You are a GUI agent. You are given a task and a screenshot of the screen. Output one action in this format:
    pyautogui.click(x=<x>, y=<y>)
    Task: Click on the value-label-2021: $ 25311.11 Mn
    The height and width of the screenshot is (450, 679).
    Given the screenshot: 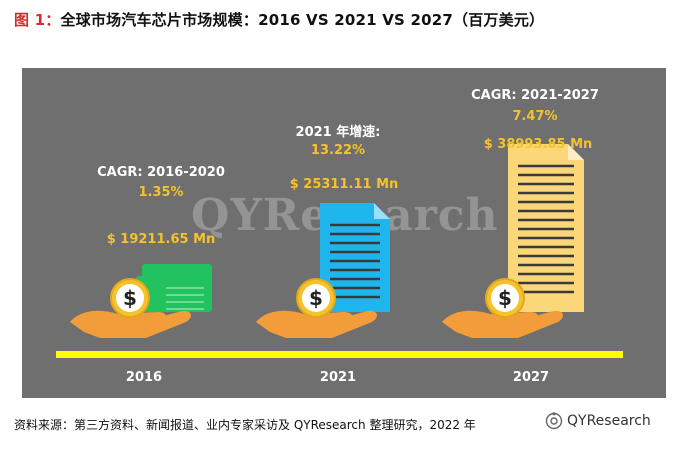 What is the action you would take?
    pyautogui.click(x=344, y=184)
    